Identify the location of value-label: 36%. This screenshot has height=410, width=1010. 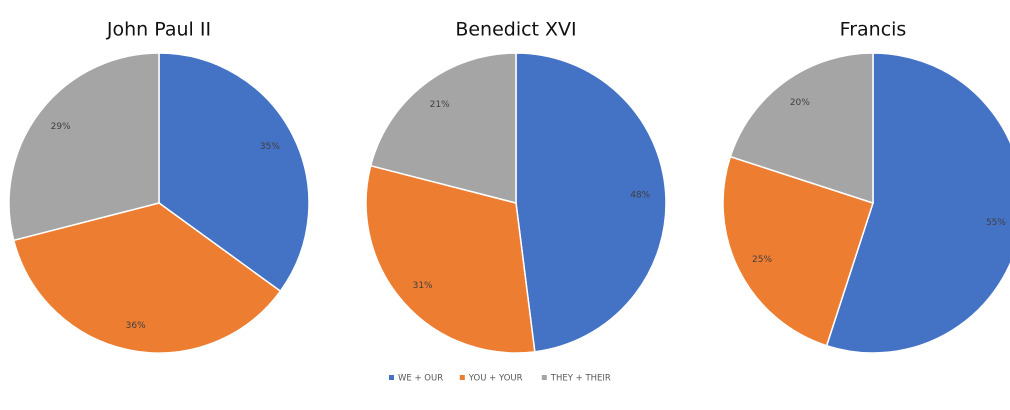
(136, 326).